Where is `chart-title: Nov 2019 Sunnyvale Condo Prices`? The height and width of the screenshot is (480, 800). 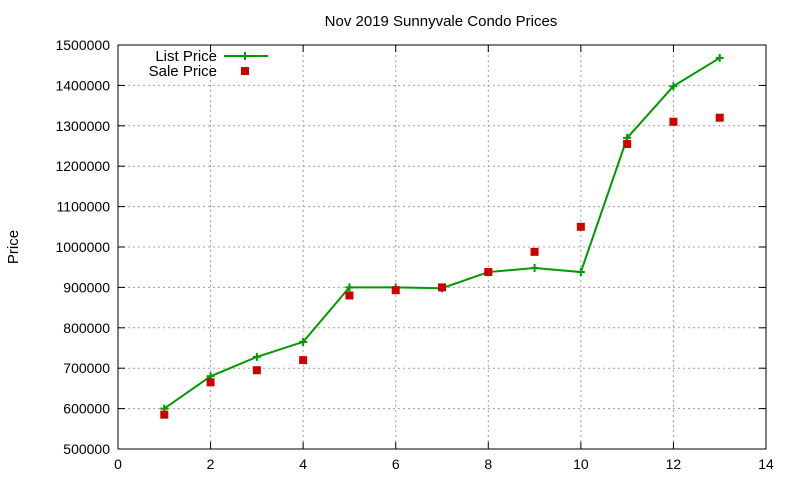 chart-title: Nov 2019 Sunnyvale Condo Prices is located at coordinates (441, 21).